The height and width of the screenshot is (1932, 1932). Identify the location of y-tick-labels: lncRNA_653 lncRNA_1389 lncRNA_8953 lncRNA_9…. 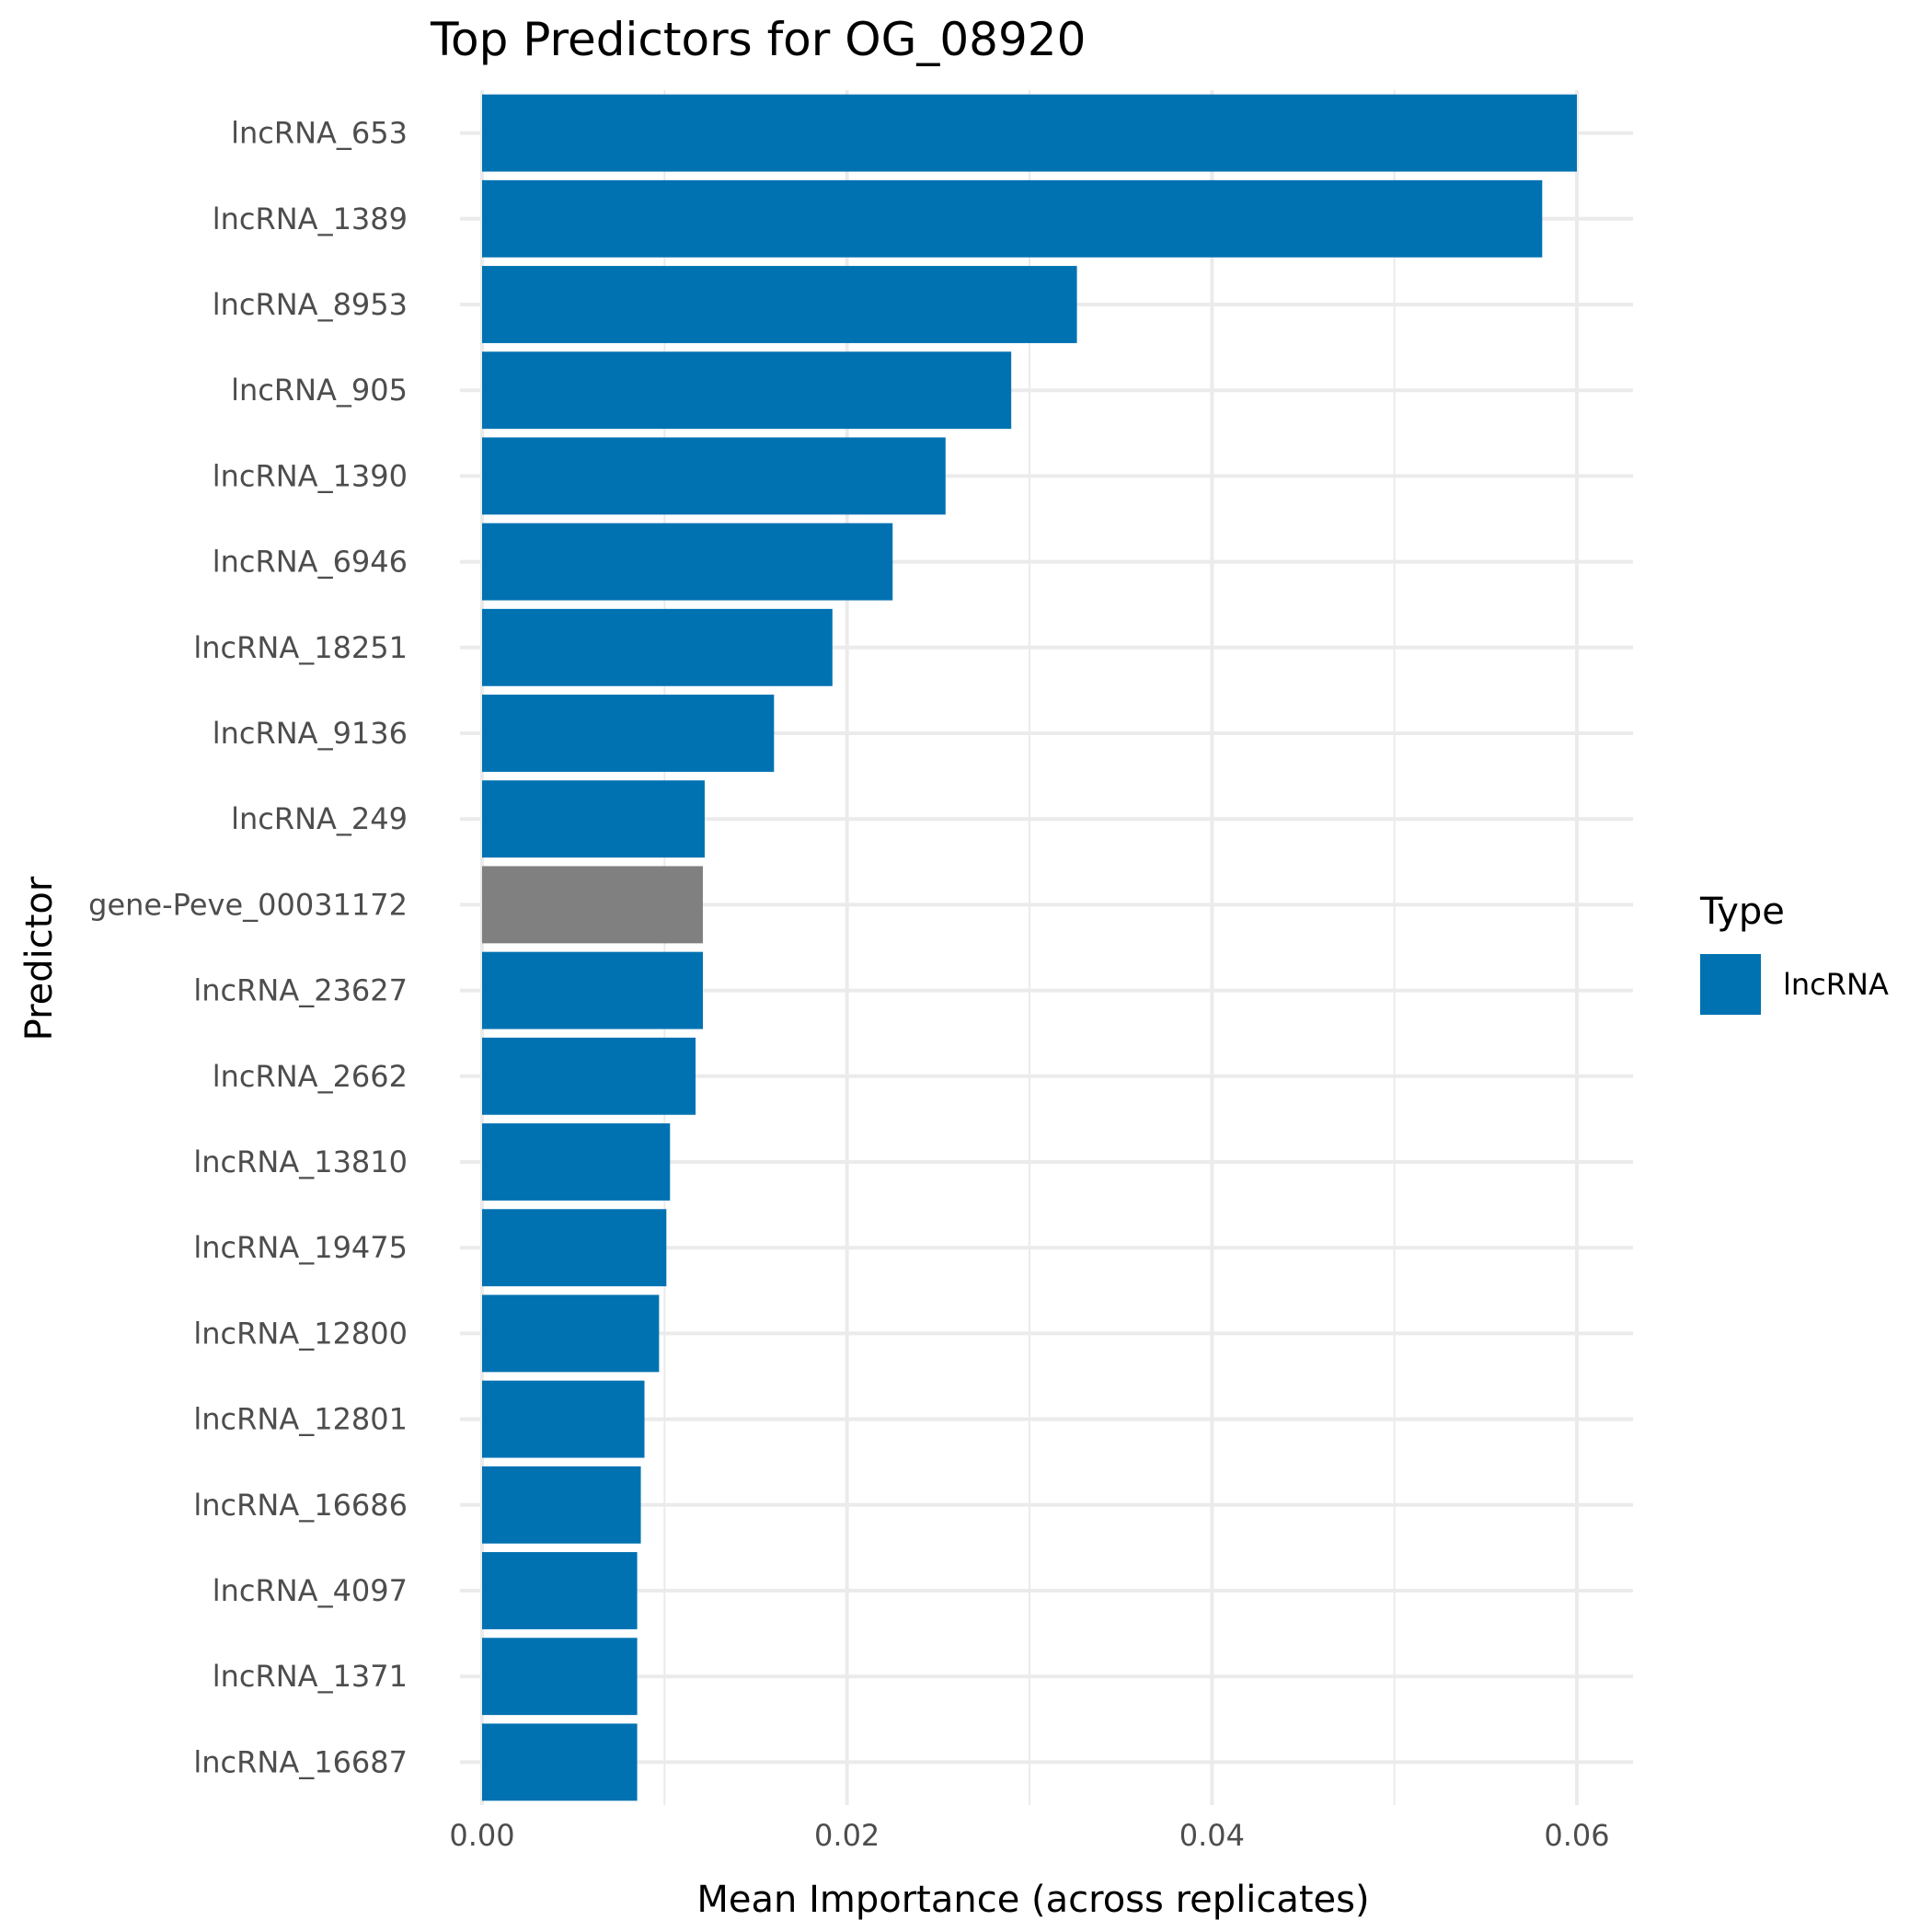
(248, 948).